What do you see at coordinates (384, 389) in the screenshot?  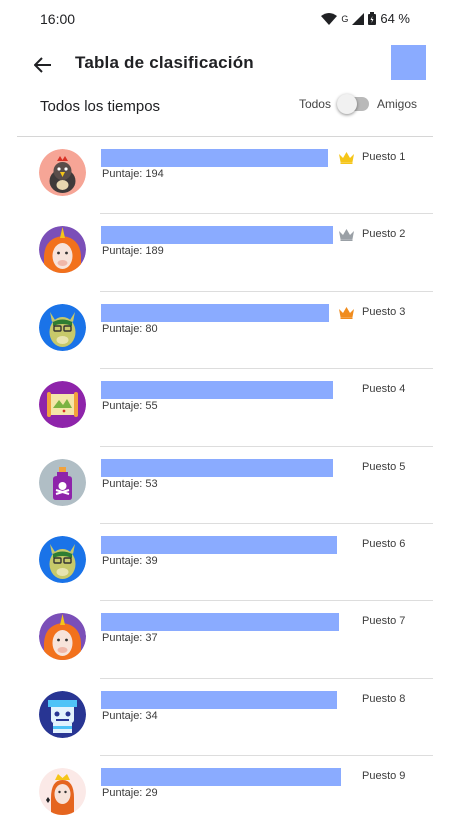 I see `player-rank: Puesto 4` at bounding box center [384, 389].